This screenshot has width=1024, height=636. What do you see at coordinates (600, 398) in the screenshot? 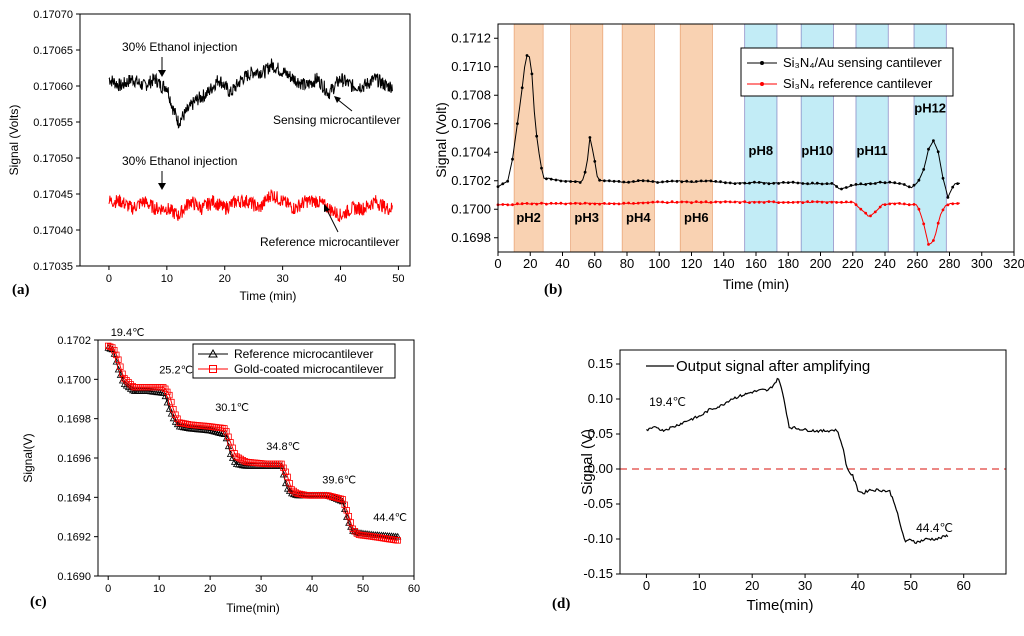
I see `y-tick-label: 0.10` at bounding box center [600, 398].